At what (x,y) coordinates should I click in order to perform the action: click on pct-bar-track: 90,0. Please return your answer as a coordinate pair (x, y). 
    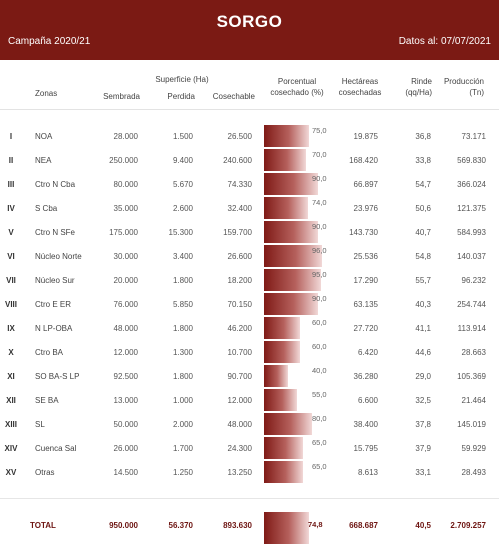
    Looking at the image, I should click on (295, 304).